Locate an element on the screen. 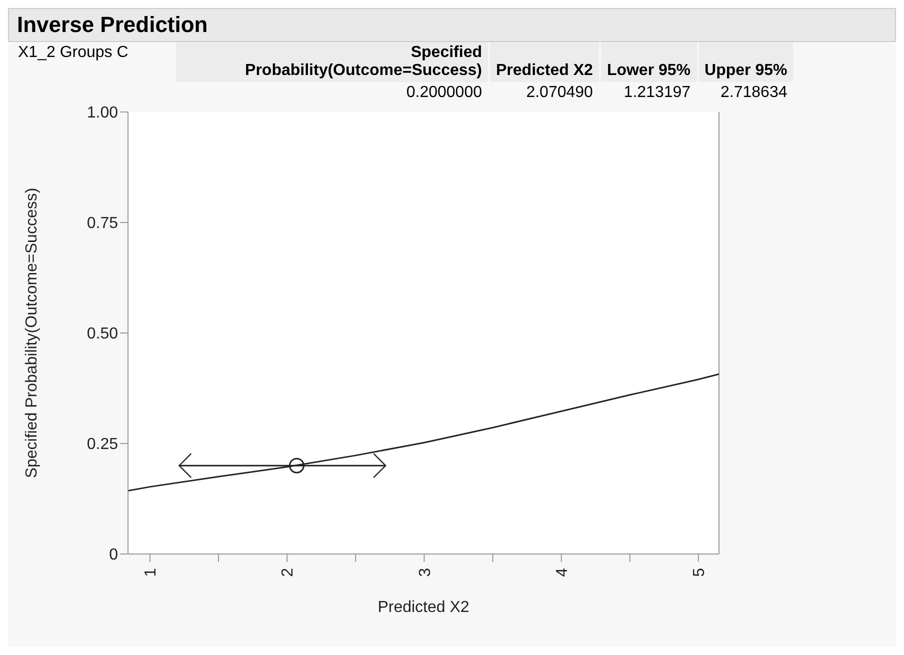 This screenshot has height=655, width=904. x-tick-label: 2 is located at coordinates (288, 572).